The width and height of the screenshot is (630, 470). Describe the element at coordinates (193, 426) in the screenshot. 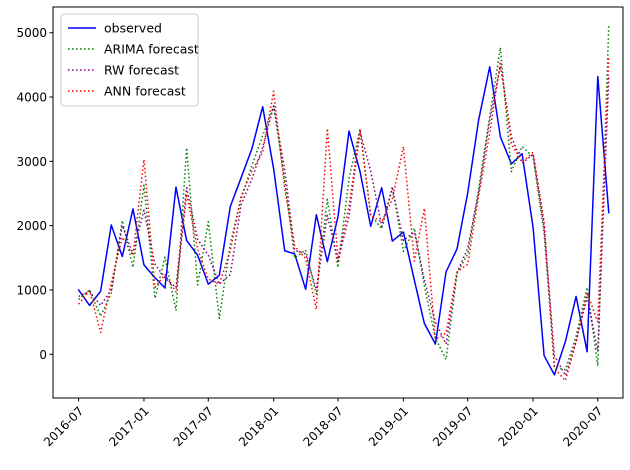

I see `x-tick-label: 2017-07` at that location.